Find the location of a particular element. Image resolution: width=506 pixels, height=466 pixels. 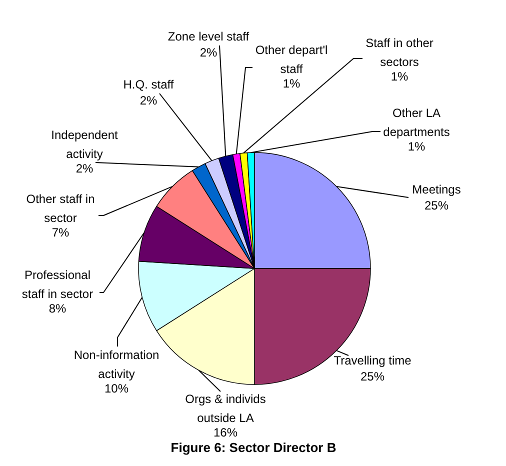

slice-label: Orgs & individs outside LA is located at coordinates (225, 408).